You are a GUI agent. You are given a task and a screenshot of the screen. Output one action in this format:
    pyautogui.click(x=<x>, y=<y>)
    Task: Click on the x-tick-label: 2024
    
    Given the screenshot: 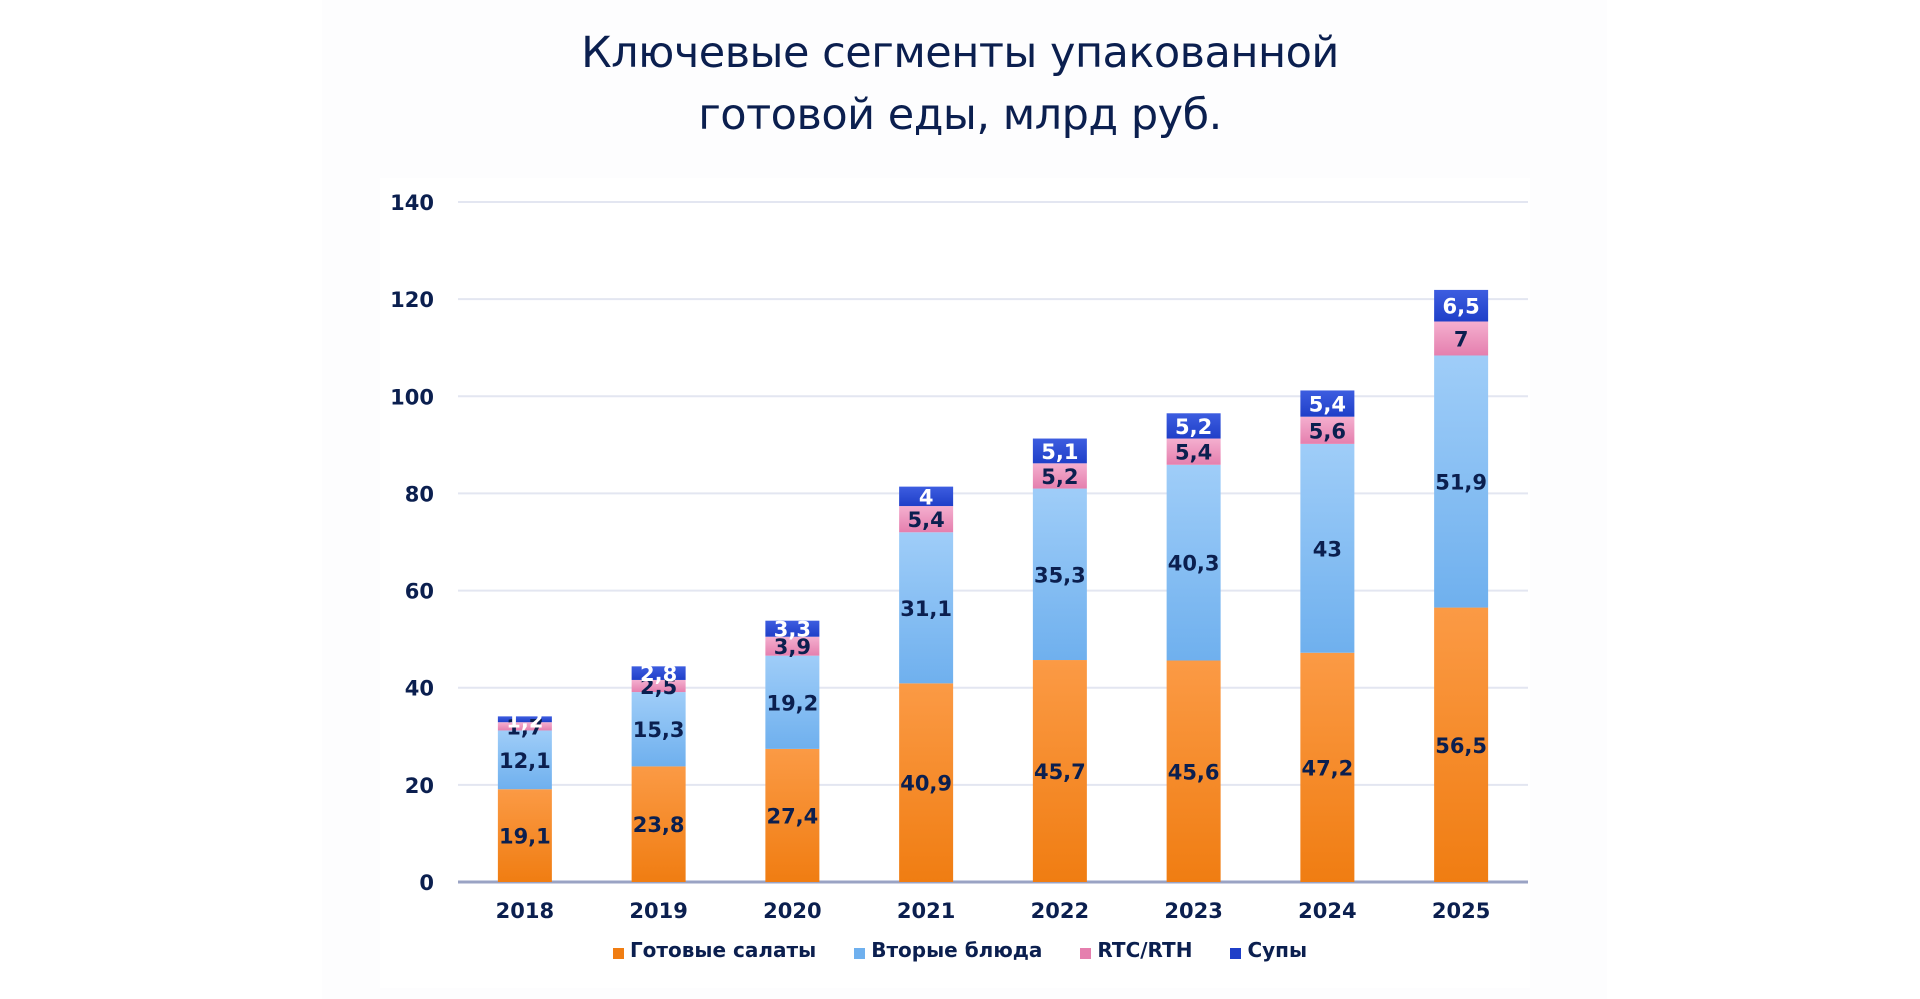 What is the action you would take?
    pyautogui.click(x=1327, y=911)
    